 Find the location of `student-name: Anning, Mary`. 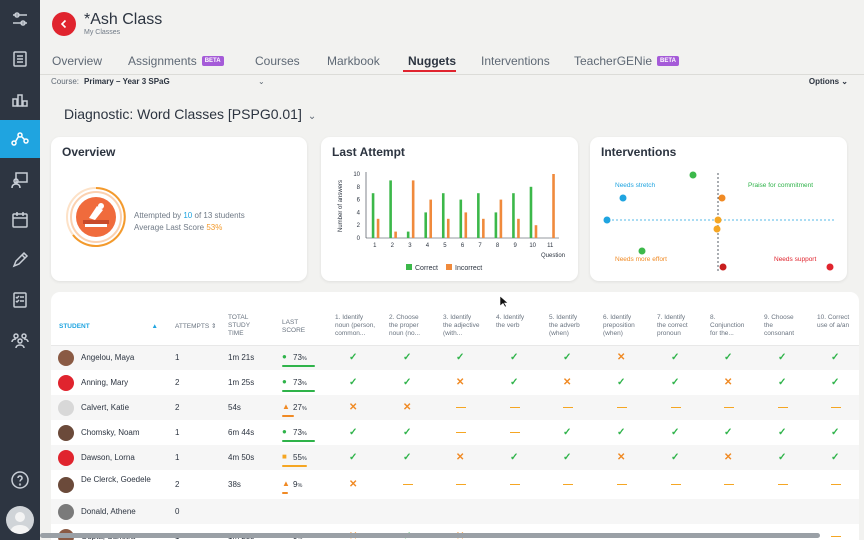

student-name: Anning, Mary is located at coordinates (105, 382).